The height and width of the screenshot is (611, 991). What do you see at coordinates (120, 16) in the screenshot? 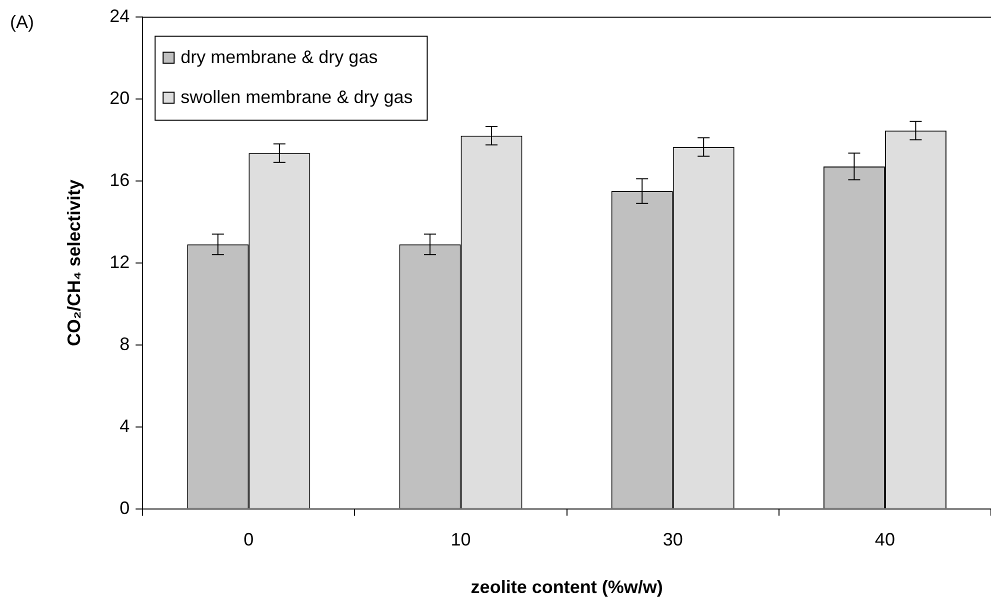
I see `y-tick-label: 24` at bounding box center [120, 16].